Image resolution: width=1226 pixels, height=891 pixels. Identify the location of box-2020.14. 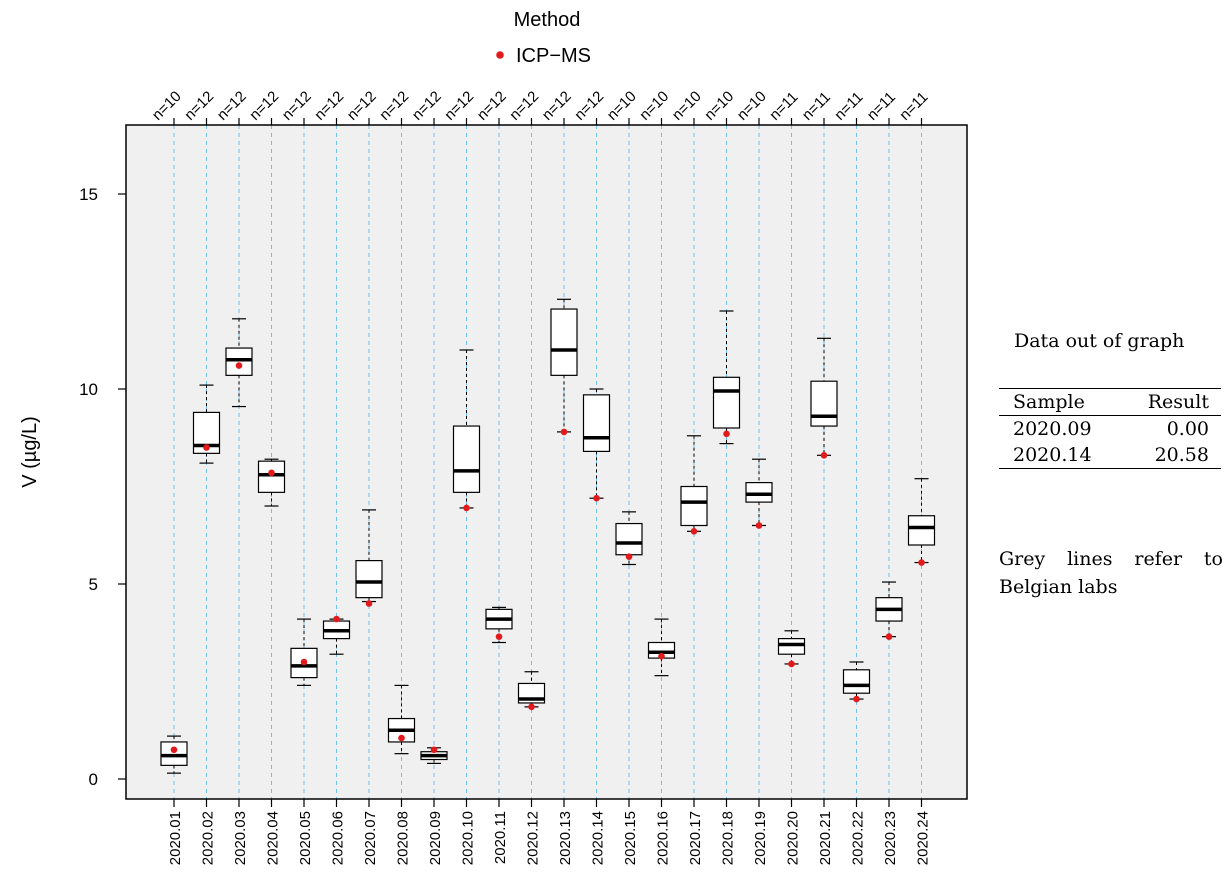
(596, 443).